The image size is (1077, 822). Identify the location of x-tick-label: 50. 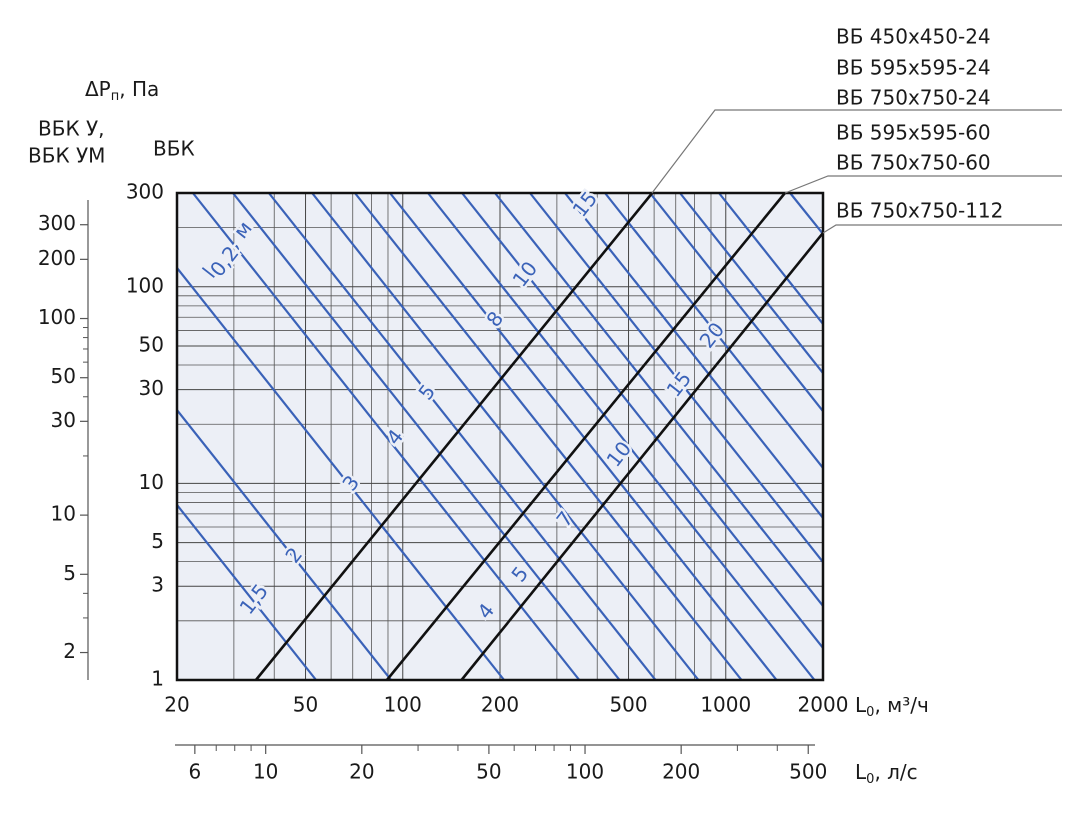
(305, 705).